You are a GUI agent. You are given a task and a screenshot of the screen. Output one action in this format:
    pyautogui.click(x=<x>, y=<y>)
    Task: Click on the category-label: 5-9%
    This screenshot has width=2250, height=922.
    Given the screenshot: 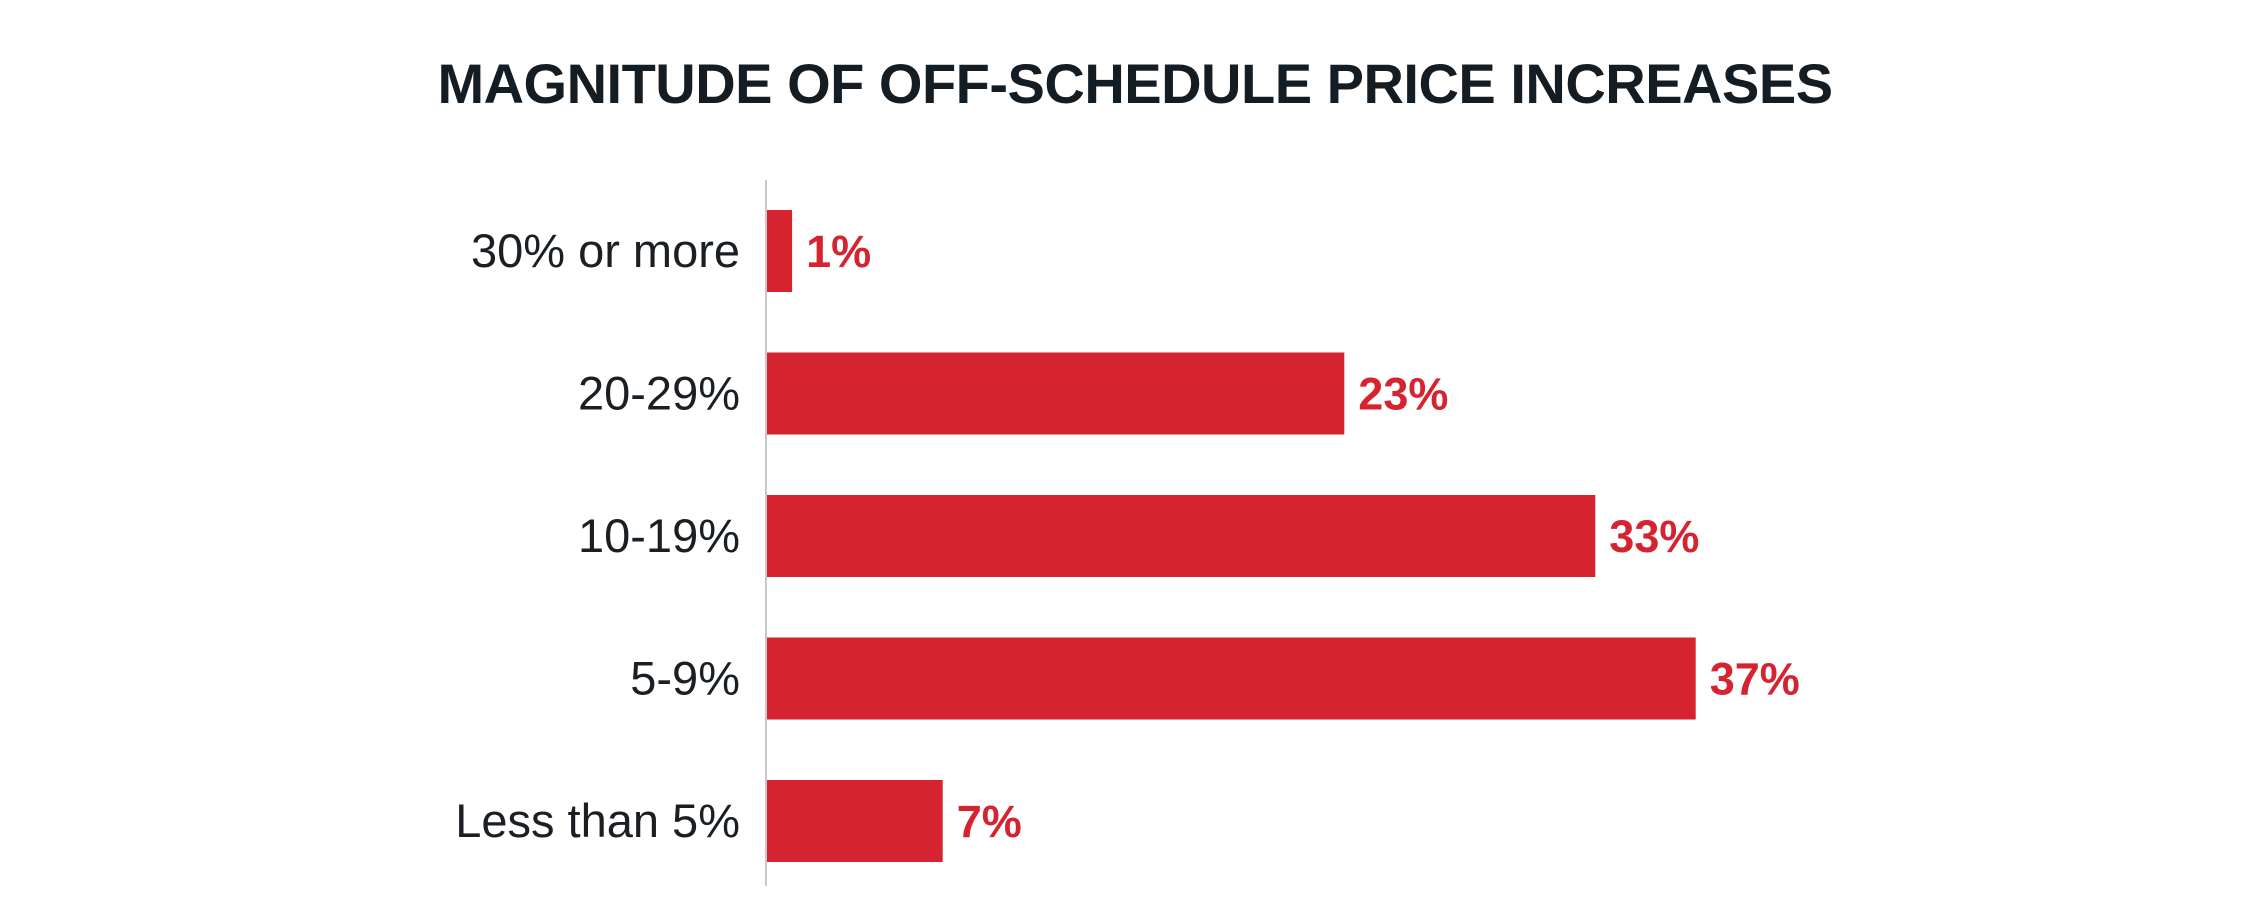 What is the action you would take?
    pyautogui.click(x=685, y=678)
    